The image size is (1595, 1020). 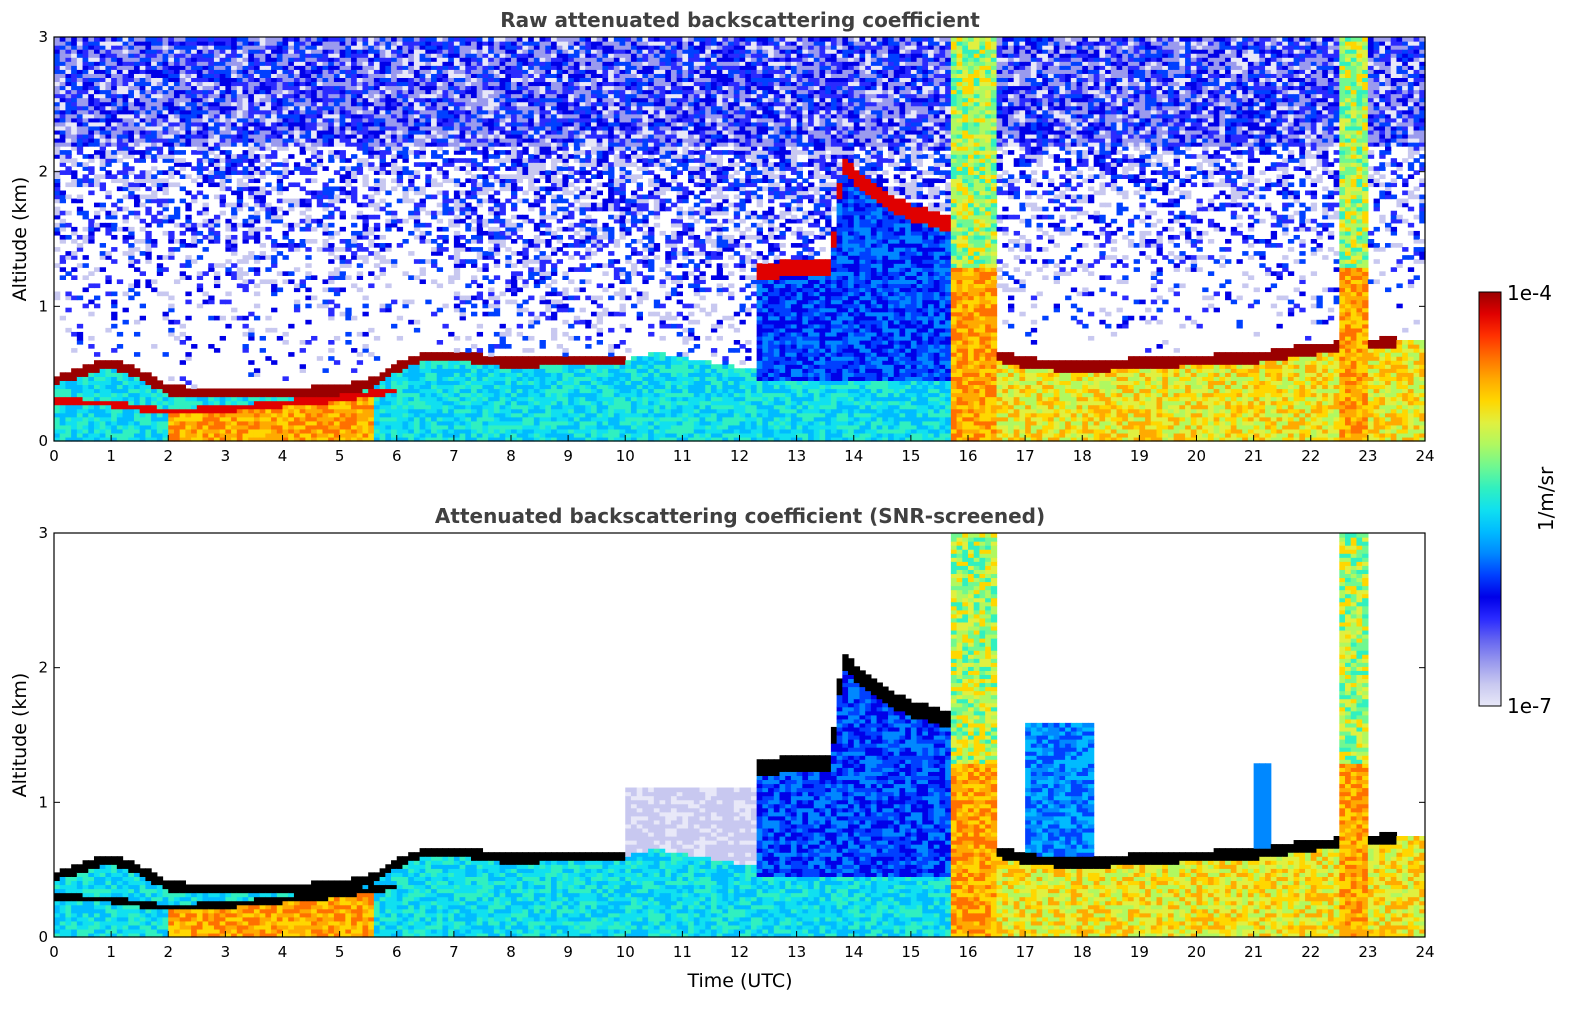 What do you see at coordinates (1518, 499) in the screenshot?
I see `colorbar: 1e-4 1e-7 1/m/sr` at bounding box center [1518, 499].